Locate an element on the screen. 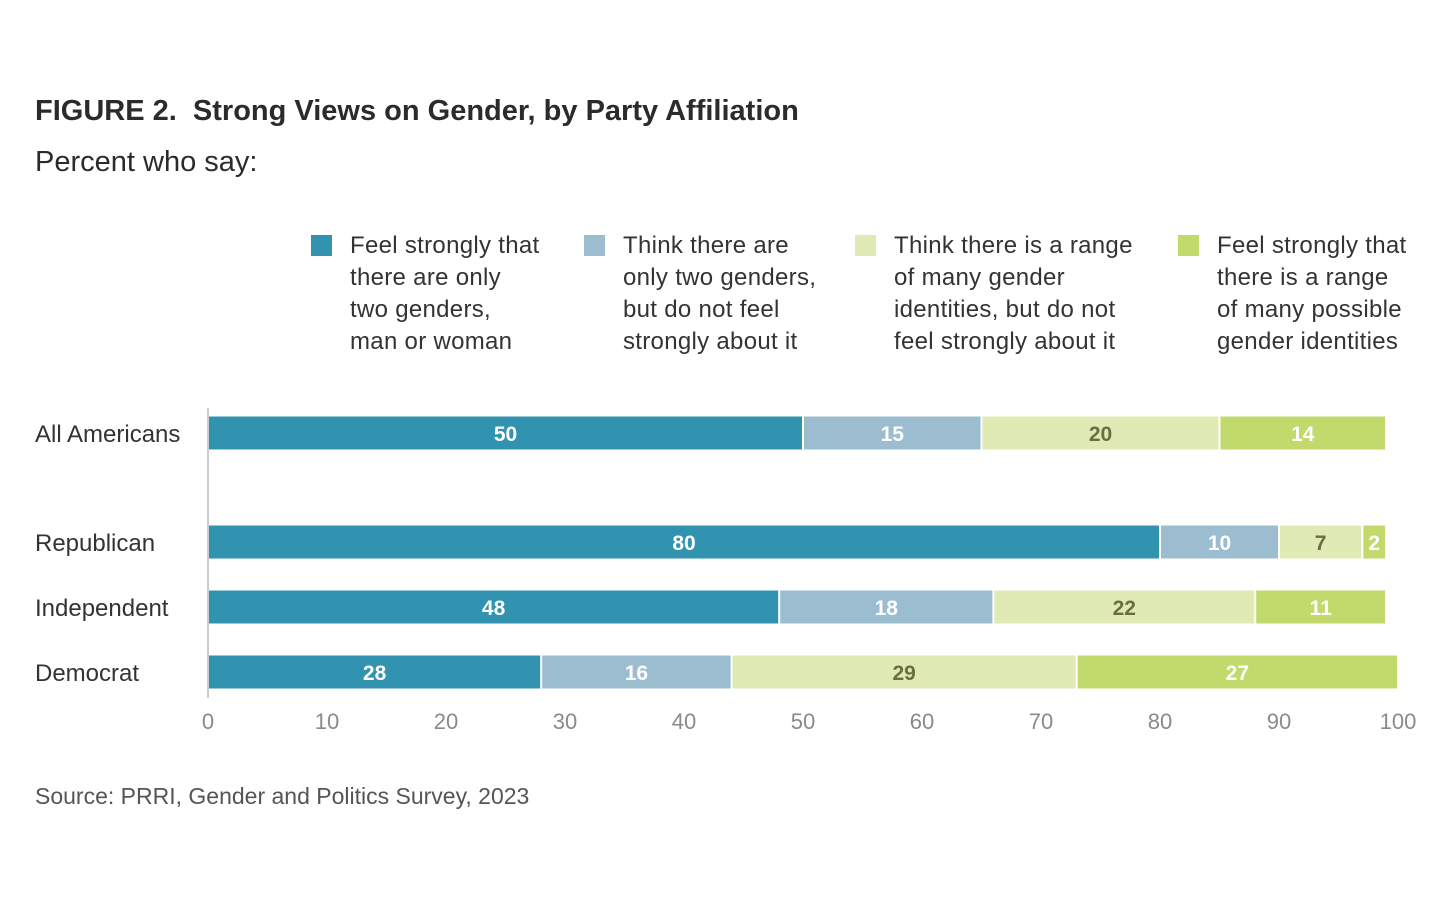  x-tick-label: 40 is located at coordinates (684, 721).